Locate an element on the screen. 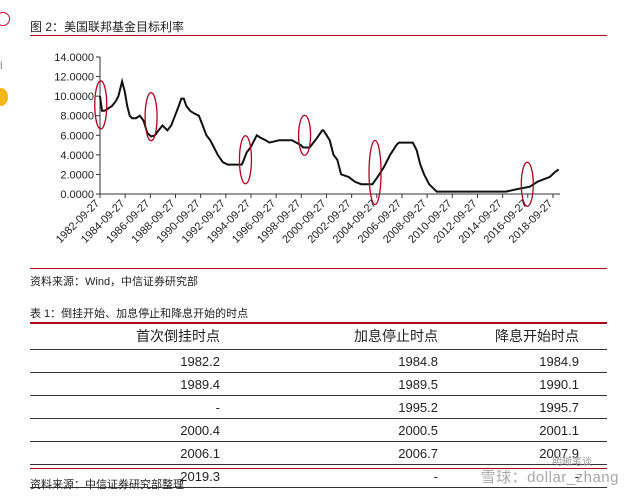  y-tick-label: 6.0000 is located at coordinates (77, 136).